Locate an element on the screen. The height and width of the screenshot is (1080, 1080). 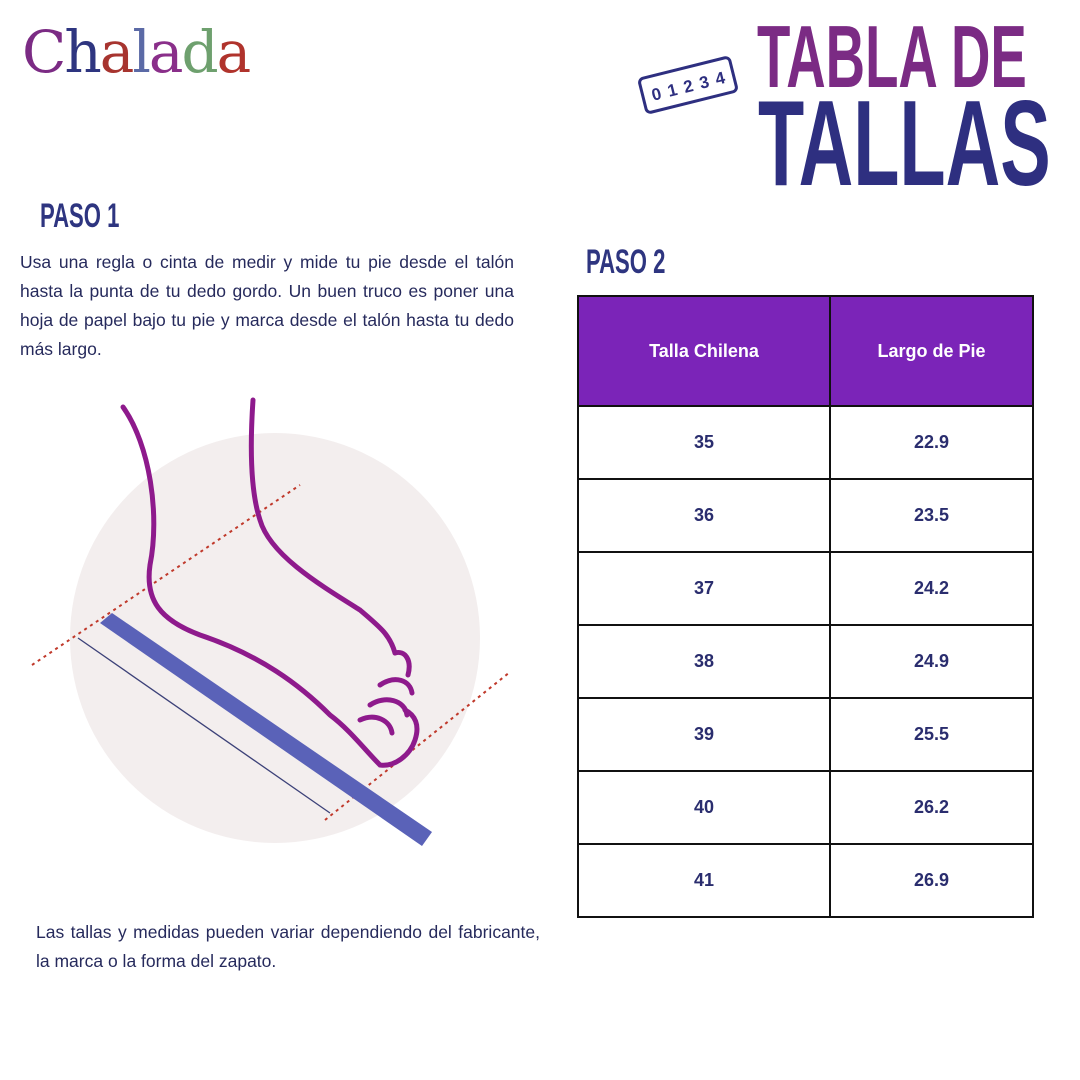
table-row: 35 22.9 is located at coordinates (805, 442).